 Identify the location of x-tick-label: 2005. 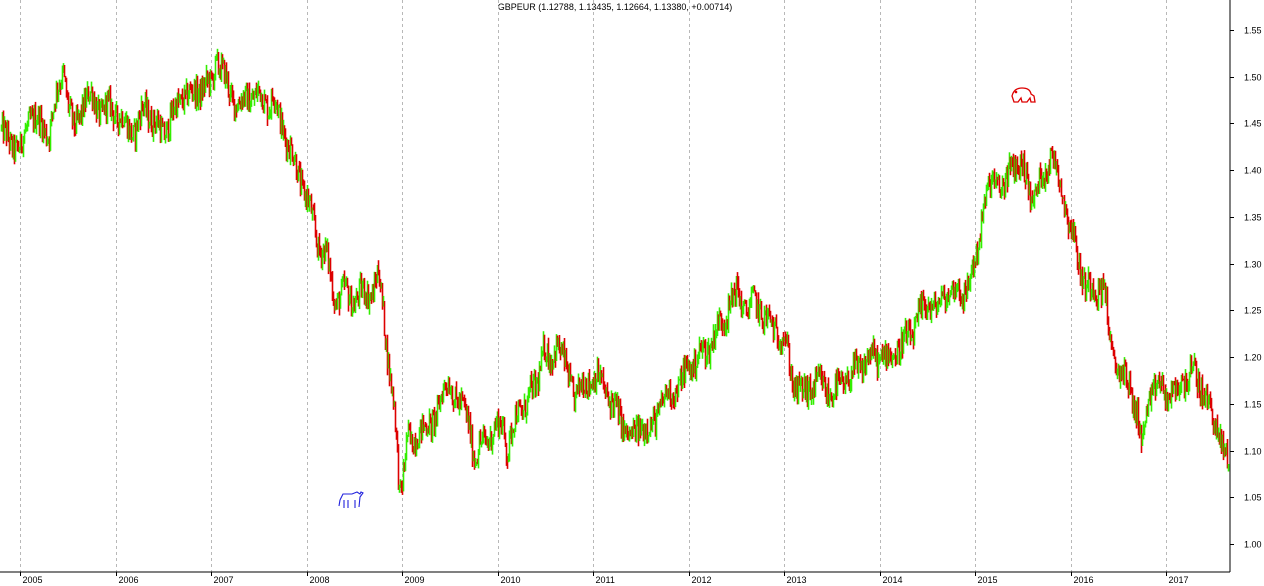
(33, 580).